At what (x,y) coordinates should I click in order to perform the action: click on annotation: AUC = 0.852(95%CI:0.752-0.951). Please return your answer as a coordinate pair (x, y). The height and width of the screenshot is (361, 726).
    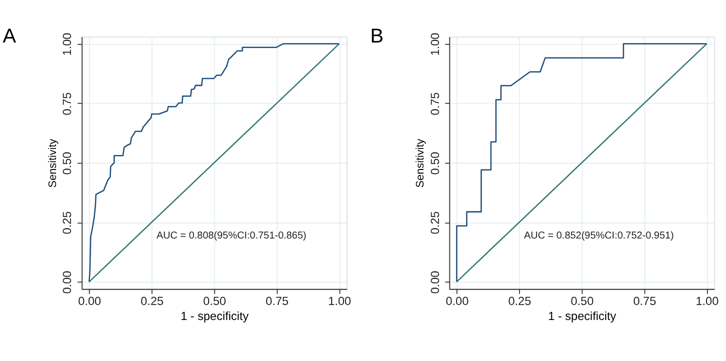
    Looking at the image, I should click on (599, 236).